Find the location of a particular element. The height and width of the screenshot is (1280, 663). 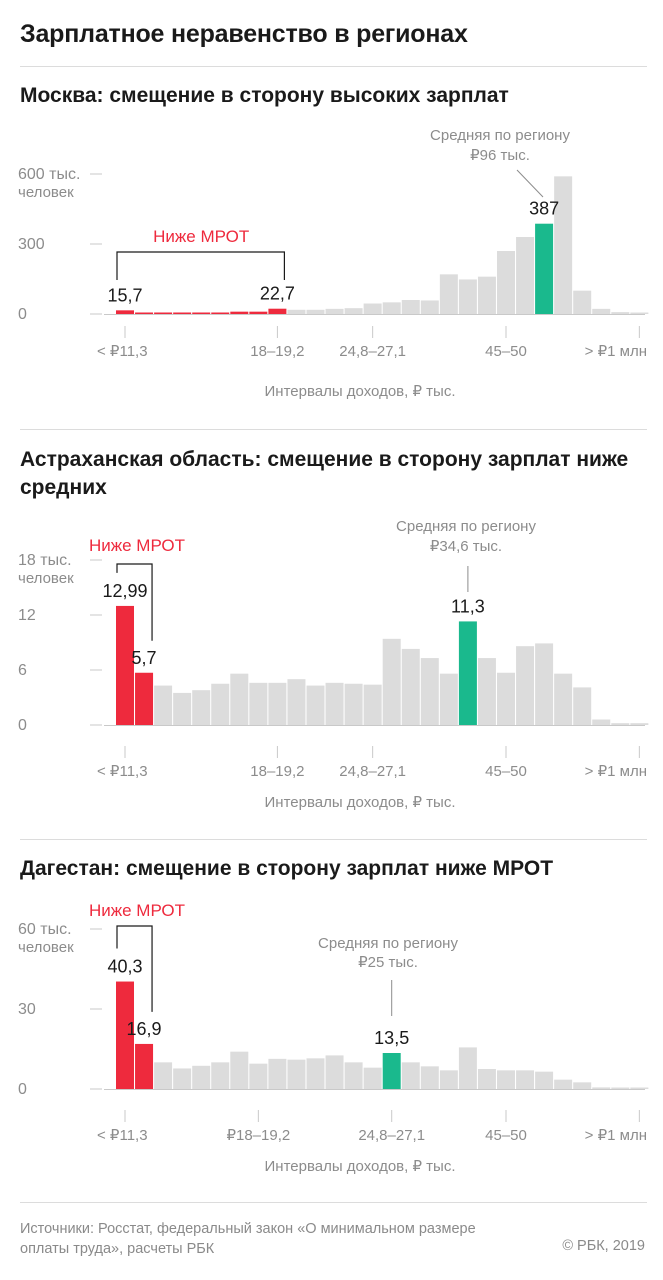

average-value: ₽25 тыс. is located at coordinates (388, 962).